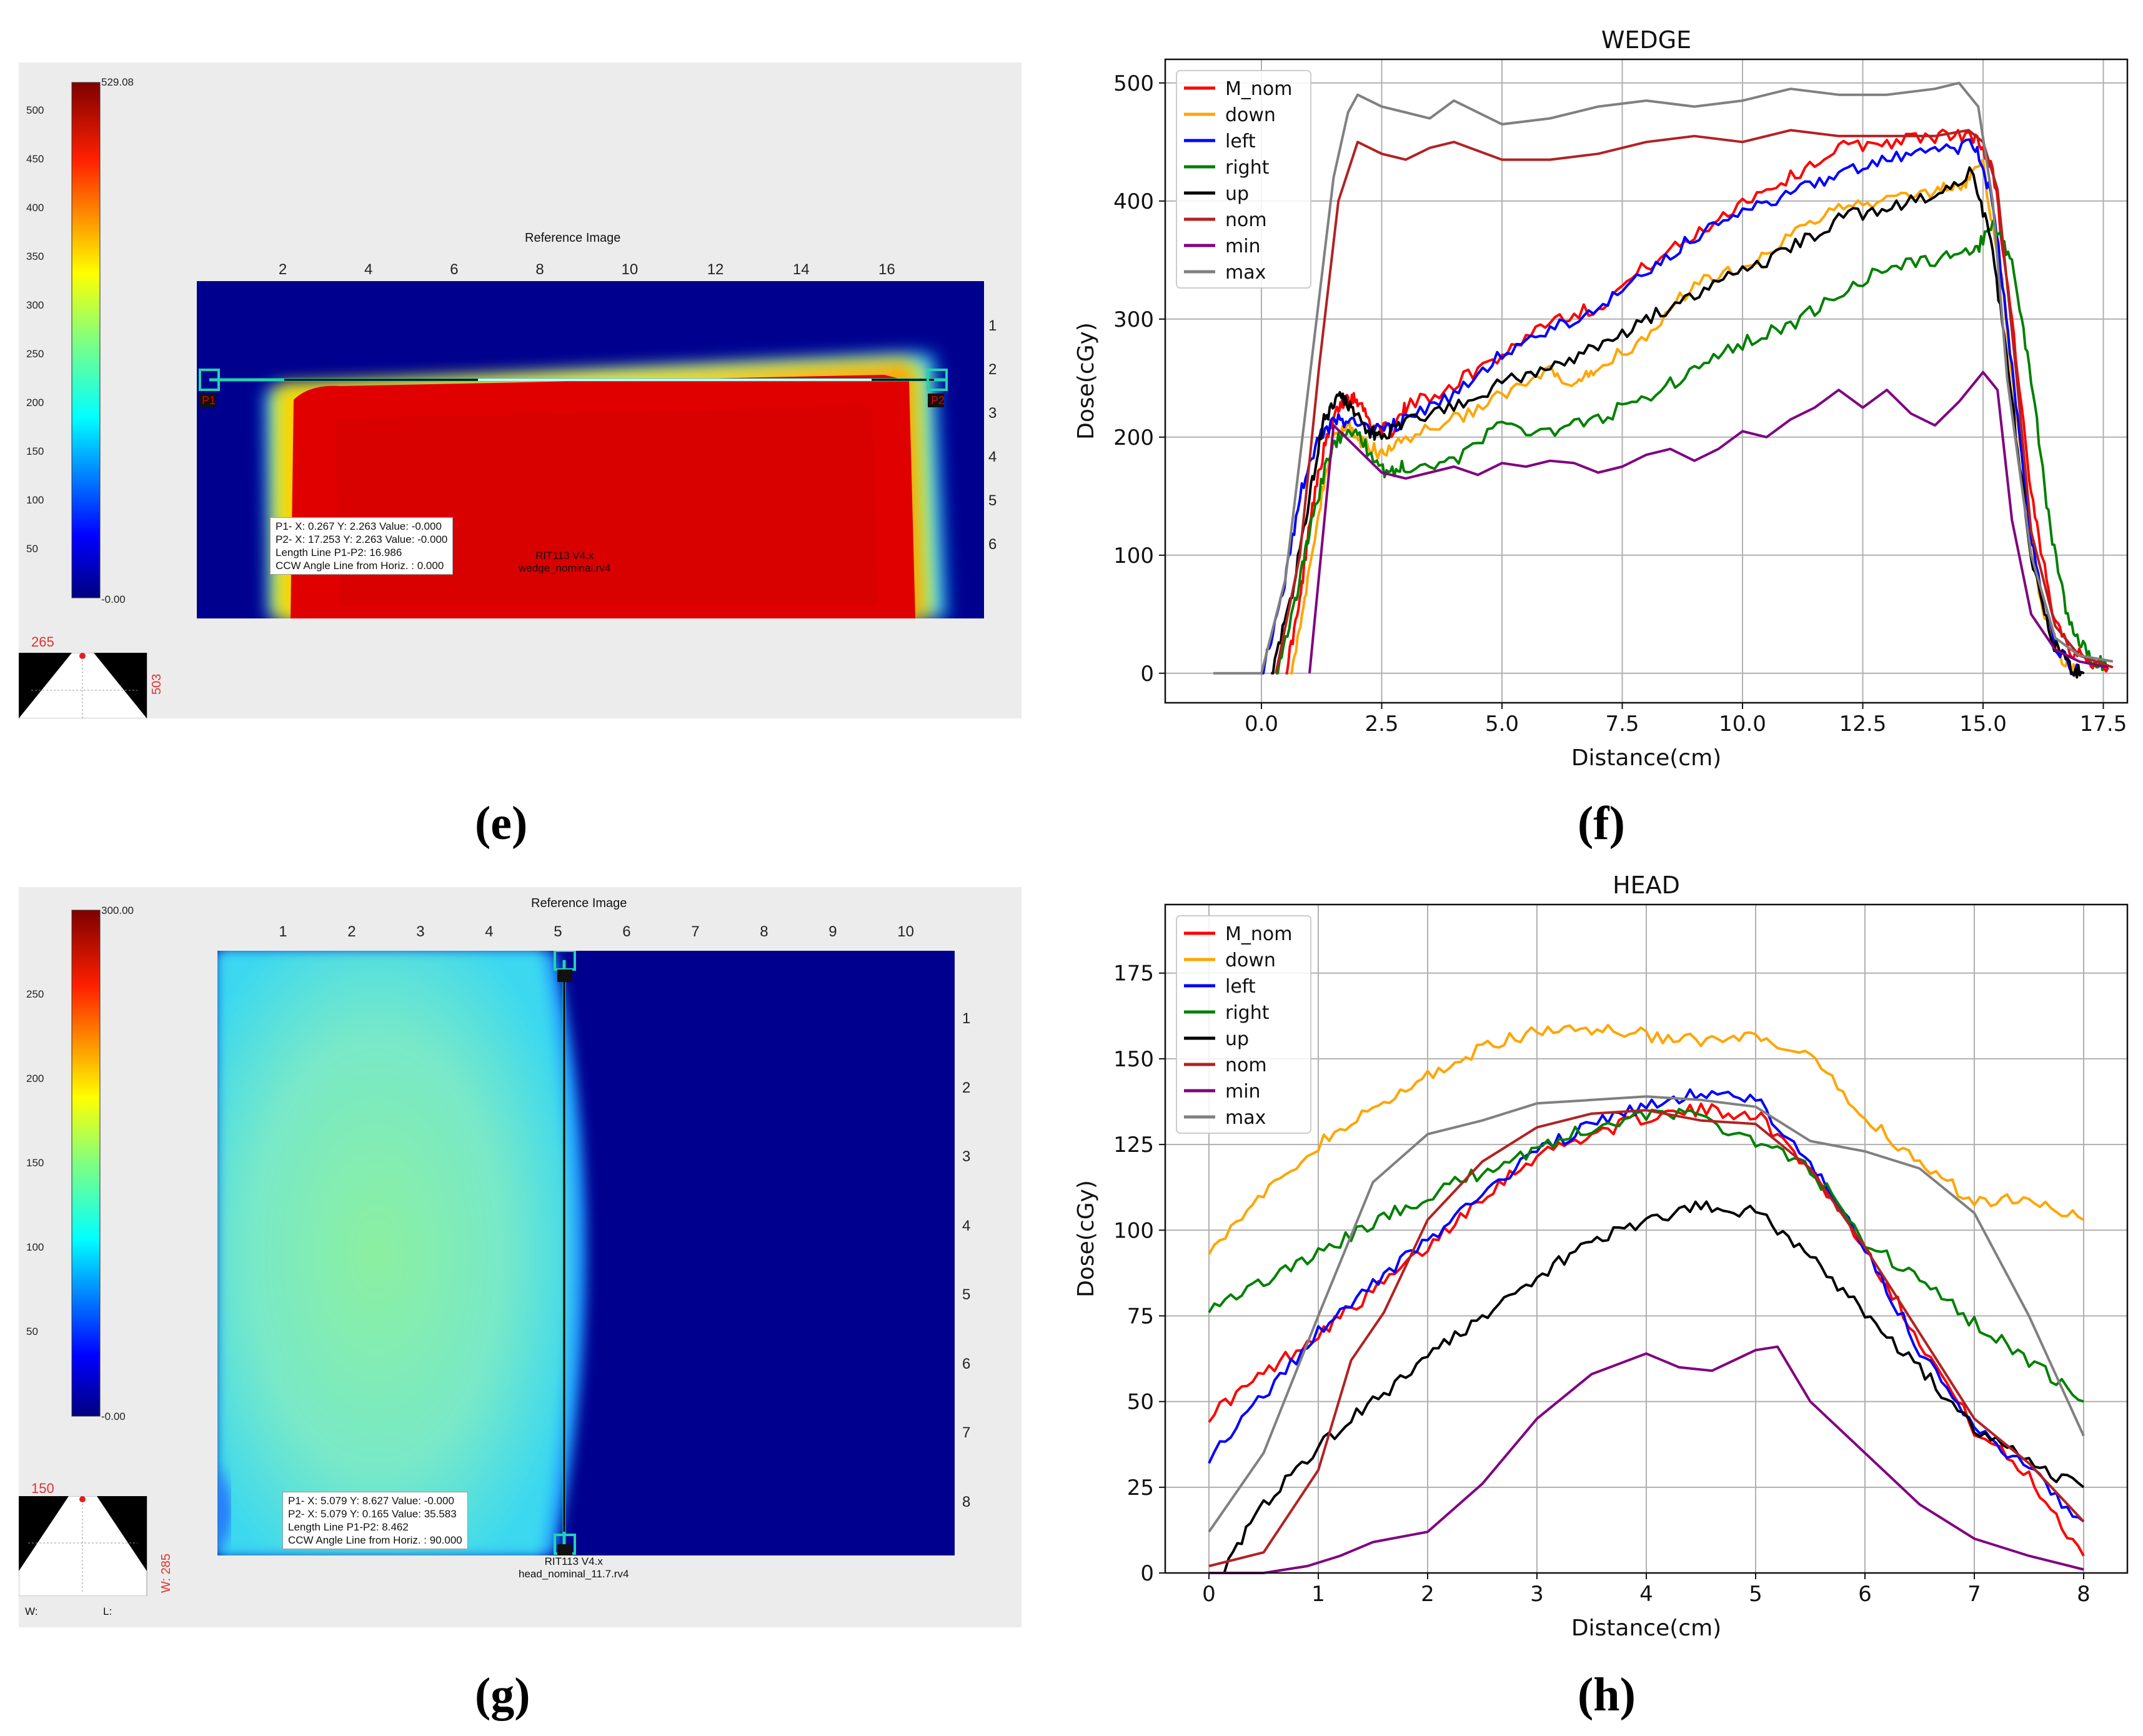 The width and height of the screenshot is (2143, 1736). I want to click on y-tick-label: 175, so click(1133, 973).